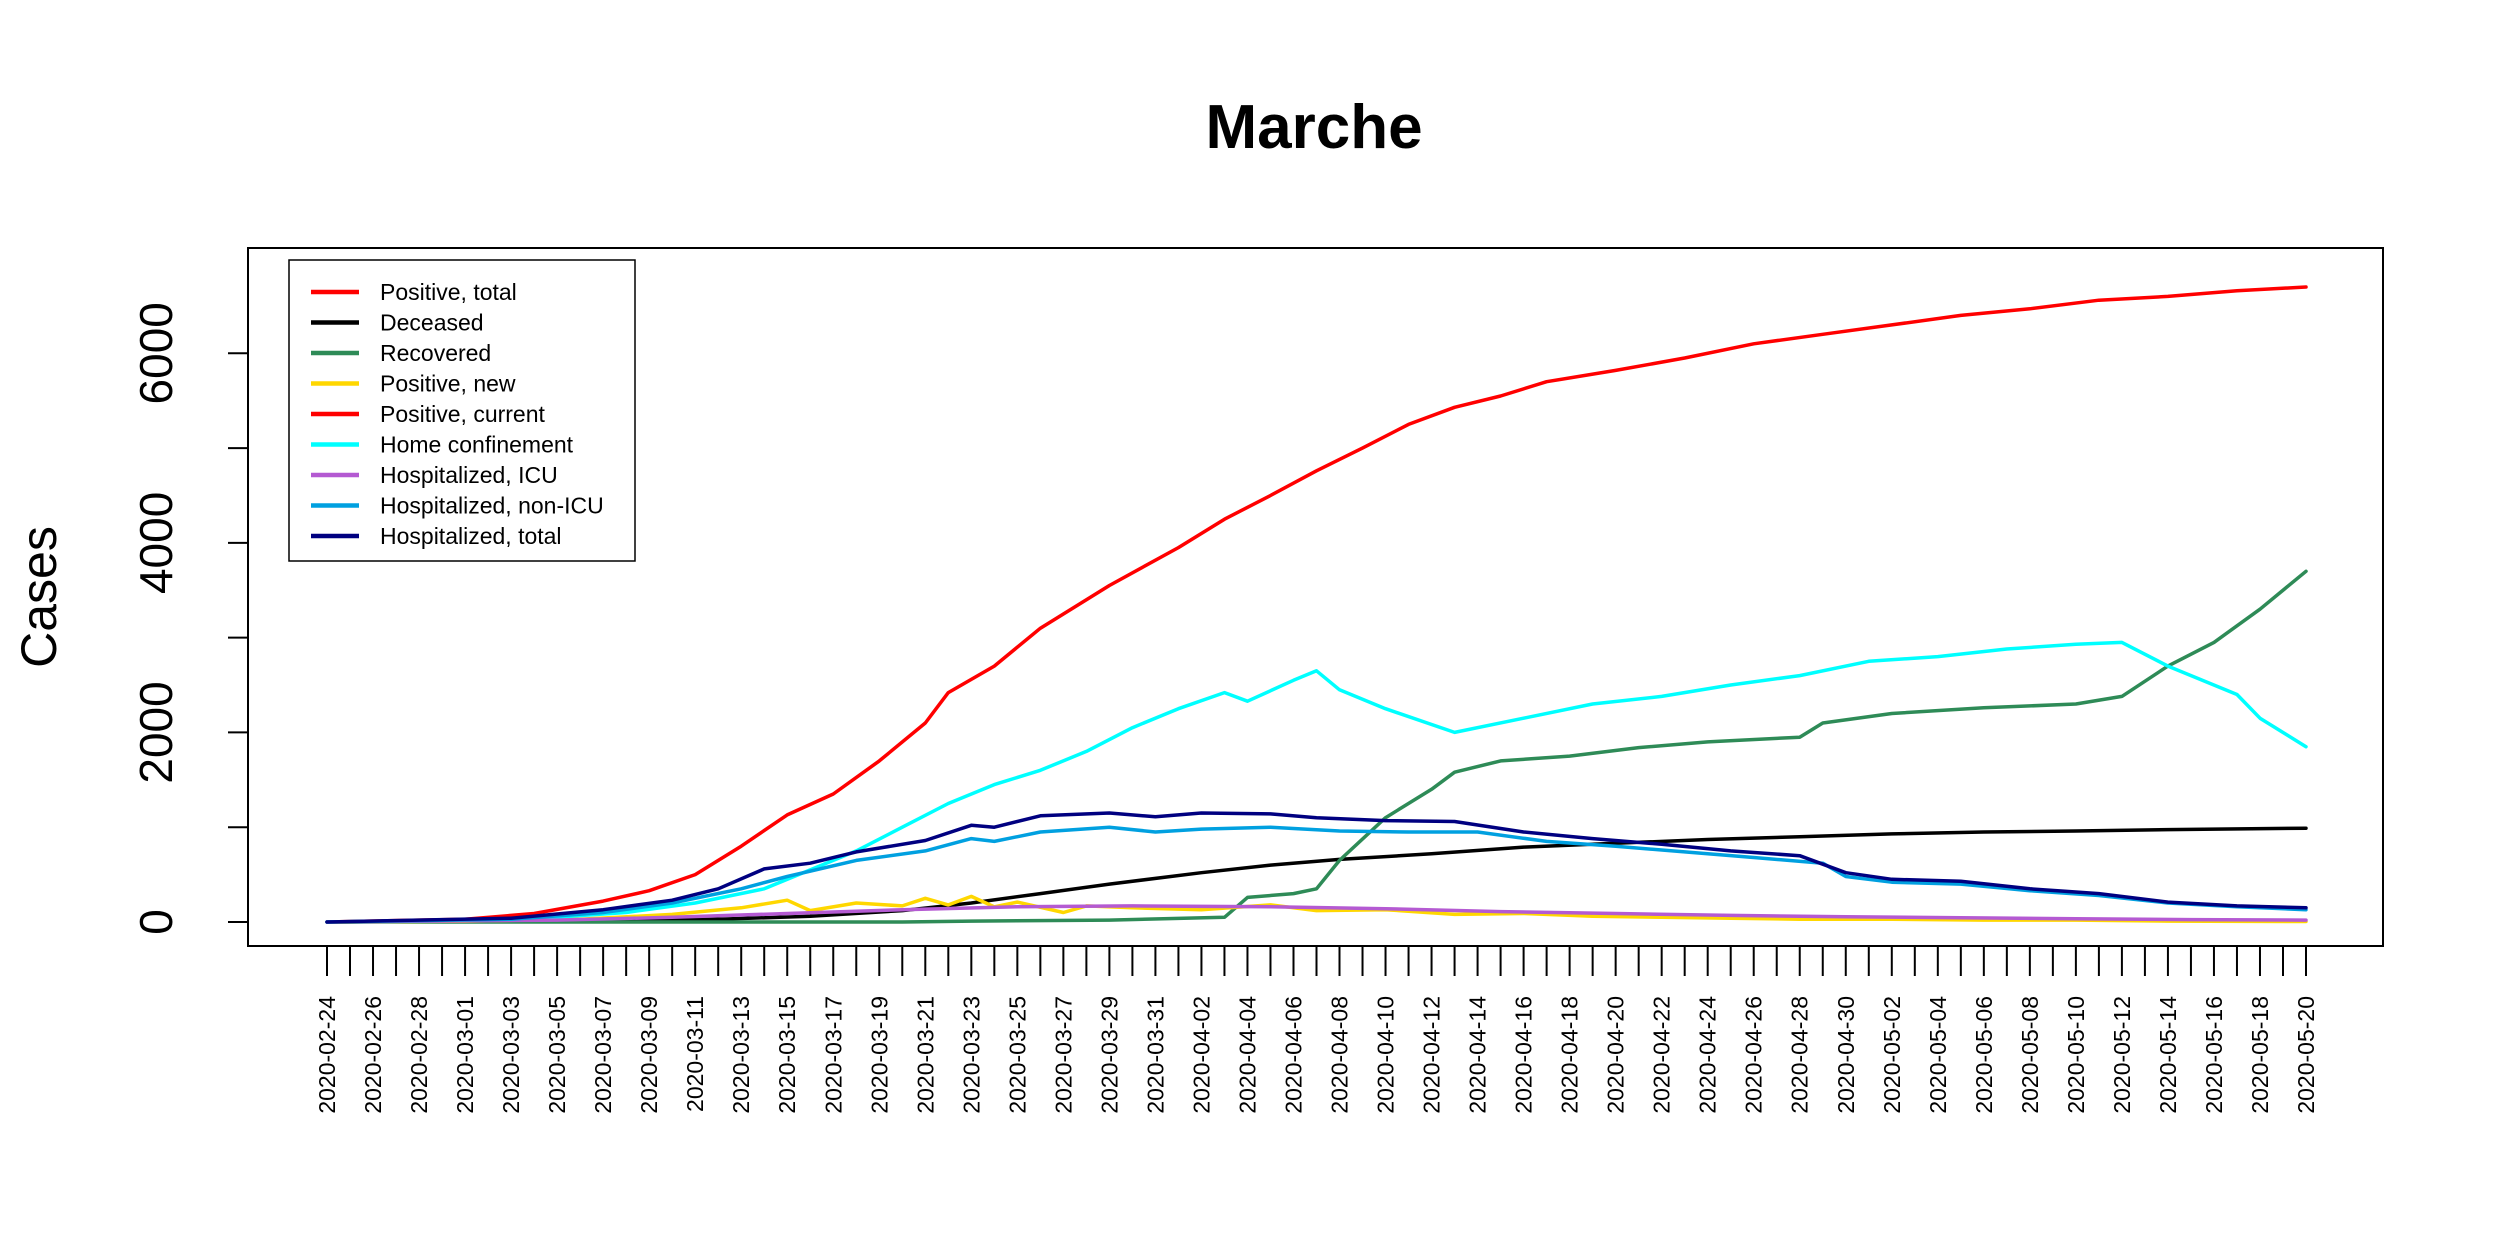 This screenshot has height=1250, width=2500. What do you see at coordinates (1432, 1055) in the screenshot?
I see `x-tick-label: 2020-04-12` at bounding box center [1432, 1055].